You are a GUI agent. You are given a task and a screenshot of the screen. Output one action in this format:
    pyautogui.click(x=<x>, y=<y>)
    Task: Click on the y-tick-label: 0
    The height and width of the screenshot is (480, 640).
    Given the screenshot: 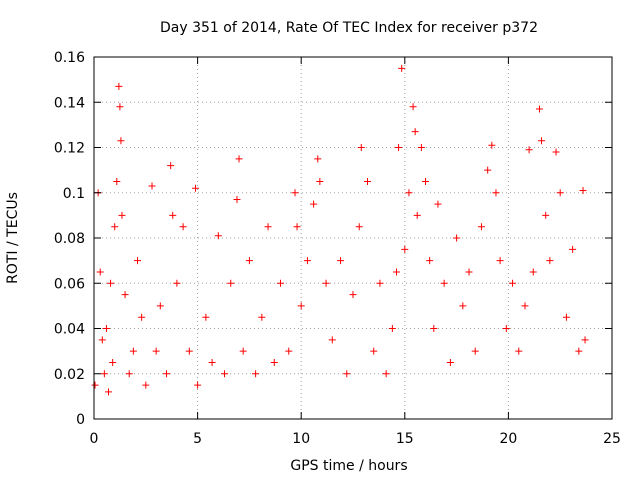 What is the action you would take?
    pyautogui.click(x=80, y=420)
    